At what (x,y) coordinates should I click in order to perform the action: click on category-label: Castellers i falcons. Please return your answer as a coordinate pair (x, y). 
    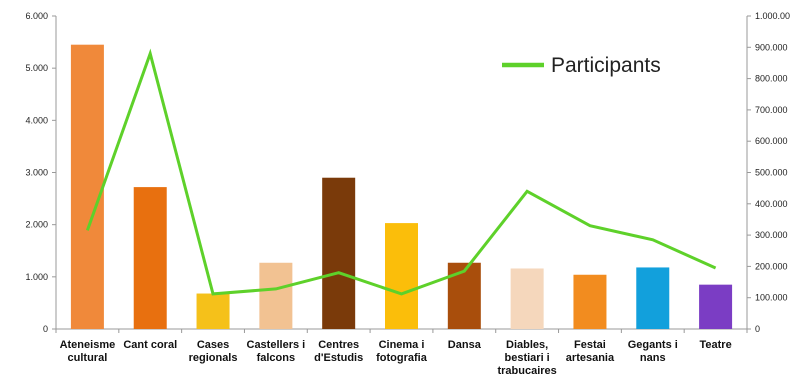
    Looking at the image, I should click on (276, 351).